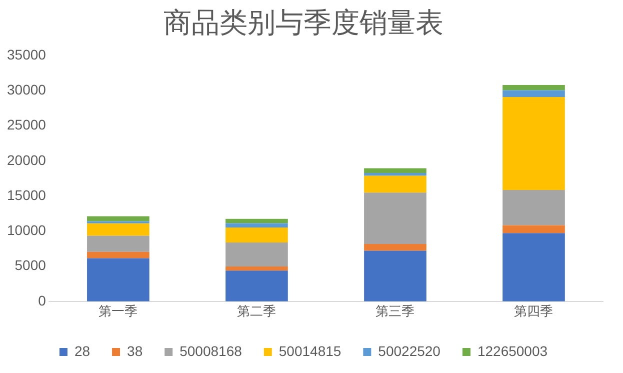  What do you see at coordinates (26, 124) in the screenshot?
I see `y-tick-label: 25000` at bounding box center [26, 124].